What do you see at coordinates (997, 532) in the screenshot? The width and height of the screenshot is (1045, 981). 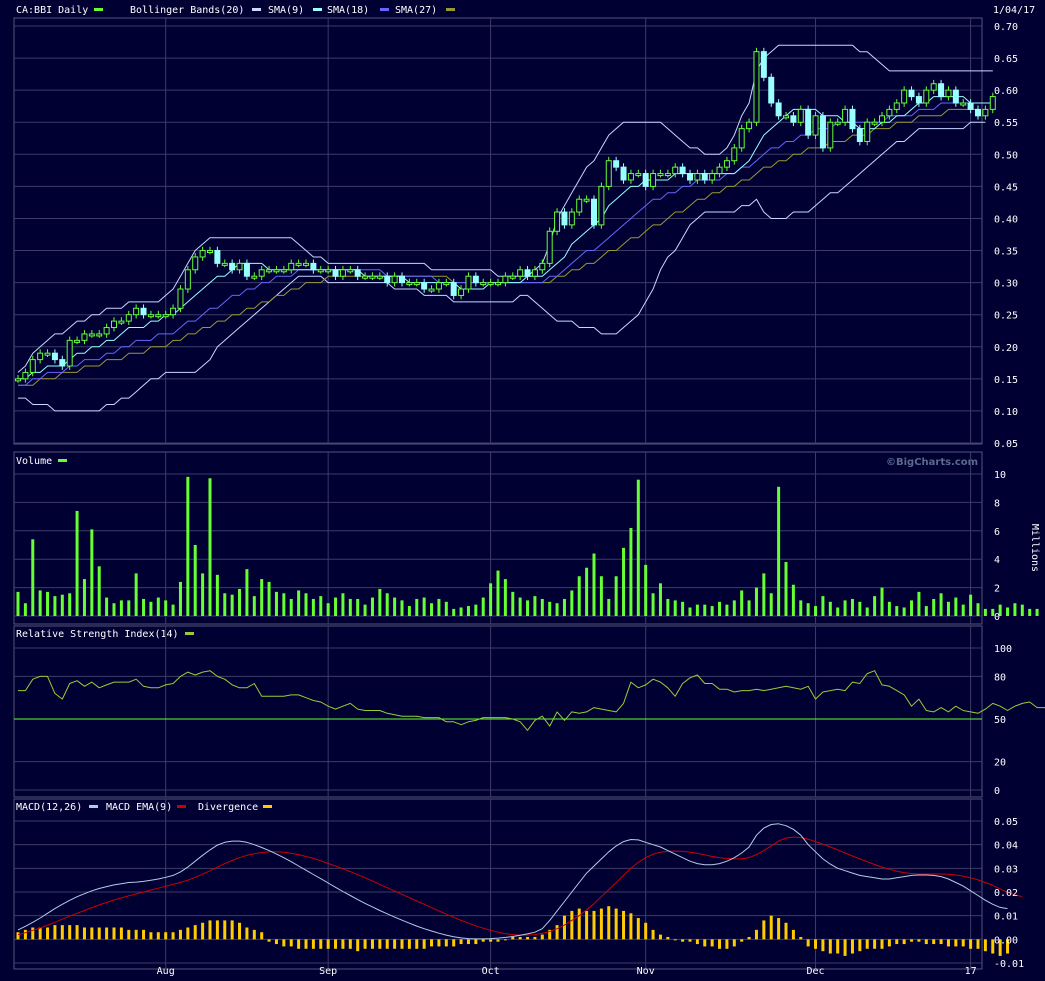 I see `y-tick-label: 6` at bounding box center [997, 532].